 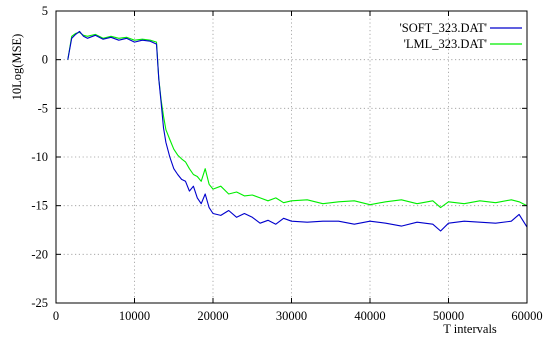 I want to click on legend: 'SOFT_323.DAT' 'LML_323.DAT', so click(x=461, y=36).